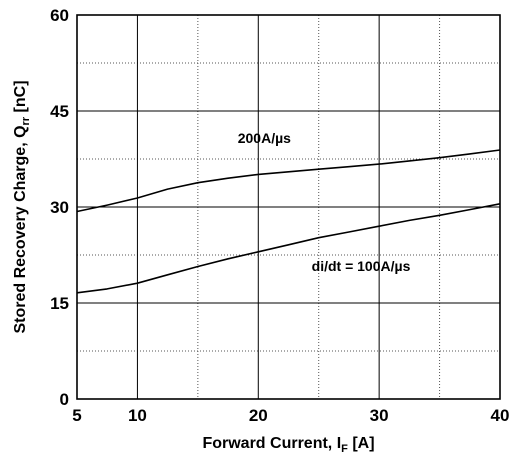 The height and width of the screenshot is (464, 516). I want to click on x-axis-label-main: Forward Current, I, so click(271, 443).